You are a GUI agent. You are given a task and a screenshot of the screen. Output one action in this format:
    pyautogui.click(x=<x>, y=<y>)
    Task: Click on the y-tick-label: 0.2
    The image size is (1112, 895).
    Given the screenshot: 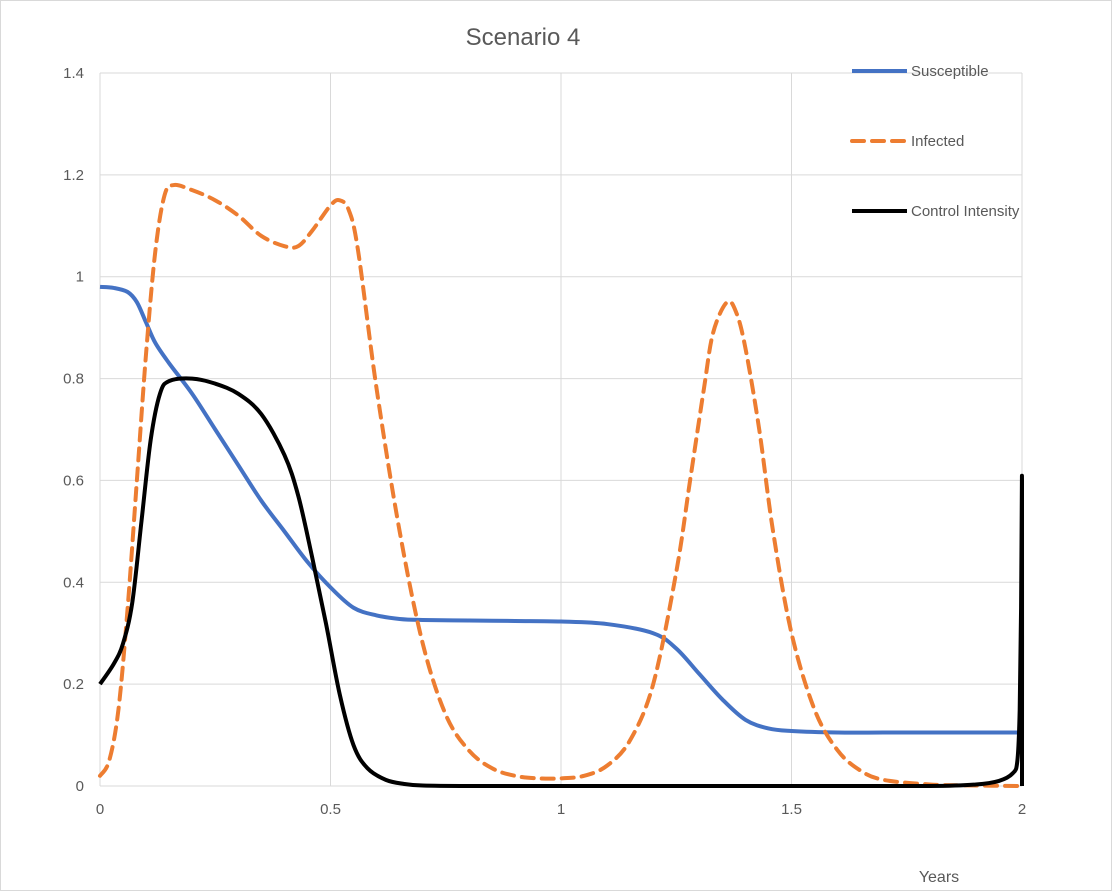 What is the action you would take?
    pyautogui.click(x=73, y=684)
    